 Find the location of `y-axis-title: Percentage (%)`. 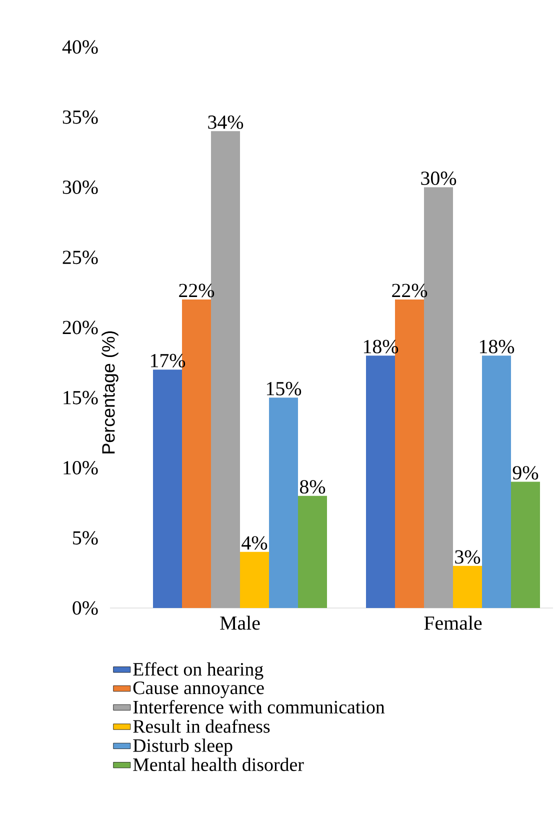

y-axis-title: Percentage (%) is located at coordinates (110, 392).